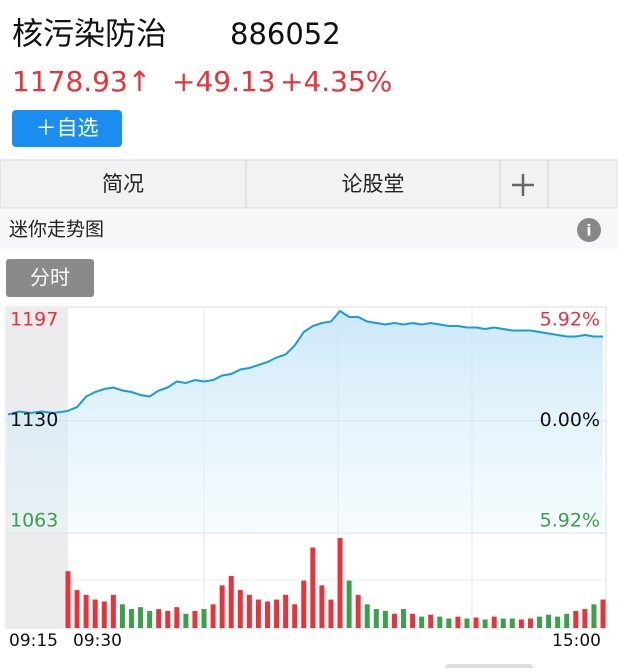  I want to click on watch-button, so click(67, 128).